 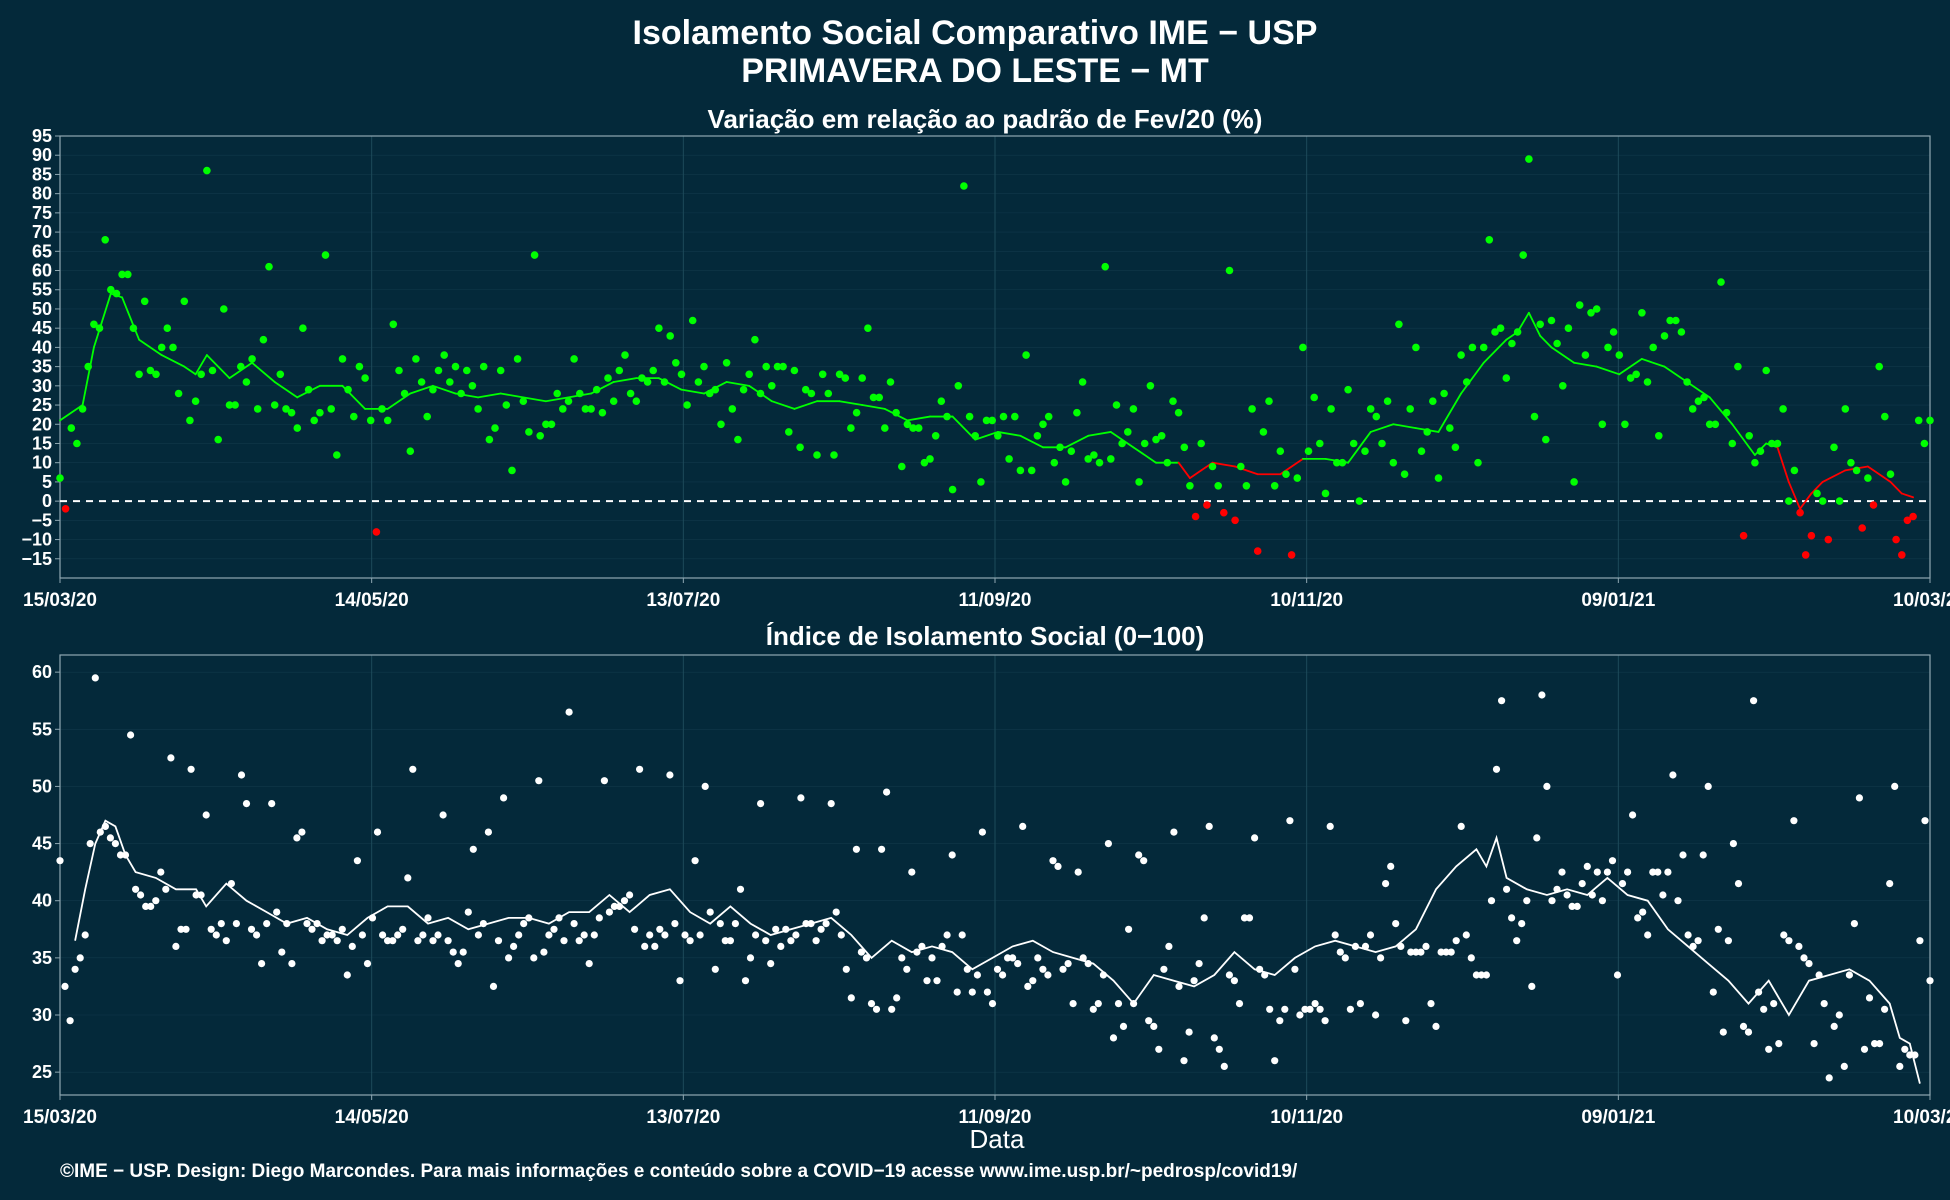 I want to click on x-tick-label: 10/03/21, so click(x=1921, y=600).